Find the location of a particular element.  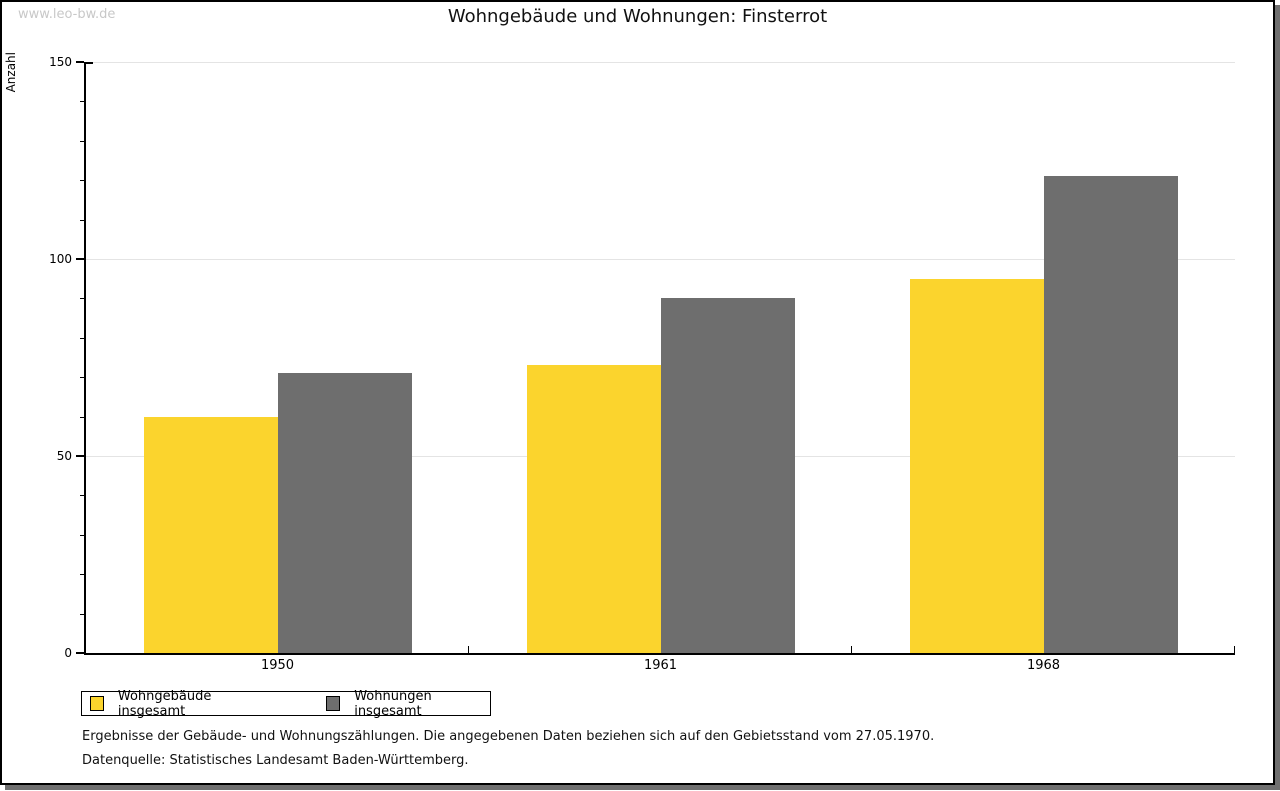

legend-label: Wohngebäude insgesamt is located at coordinates (164, 703).